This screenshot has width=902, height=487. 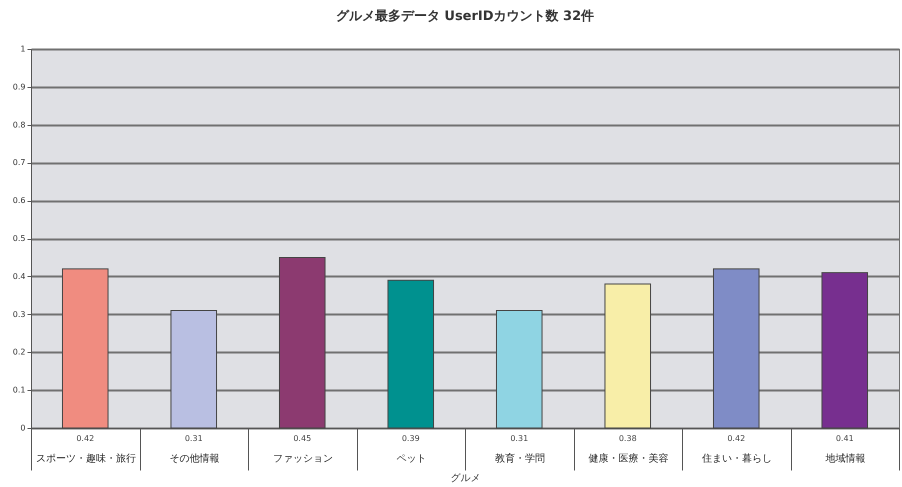 I want to click on y-tick-label: 0.3, so click(x=19, y=314).